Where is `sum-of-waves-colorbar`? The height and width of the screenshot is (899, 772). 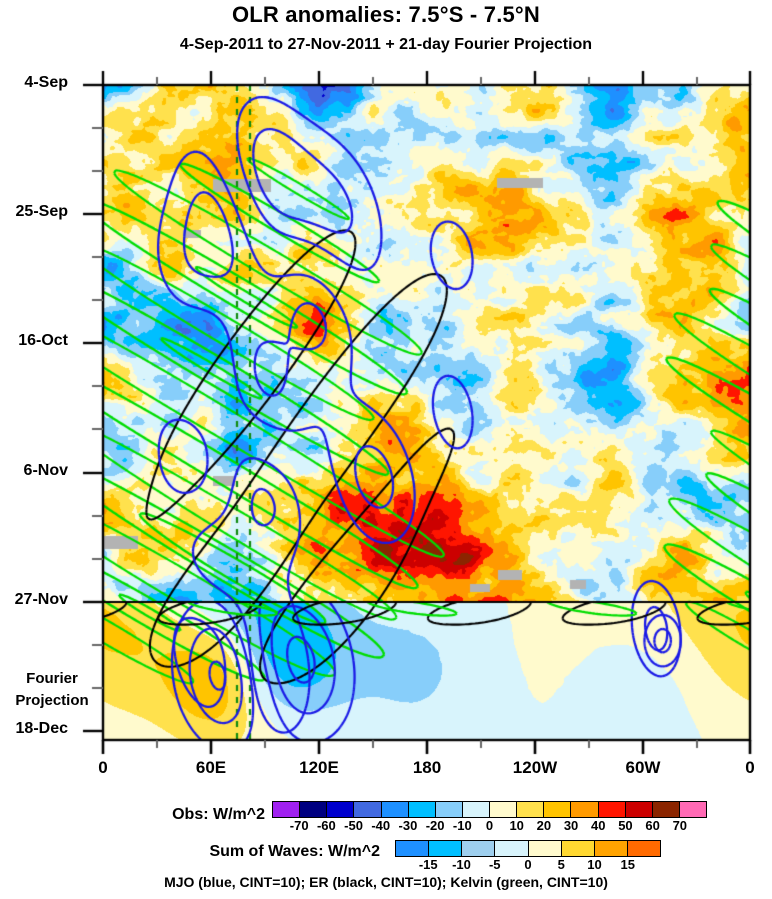 sum-of-waves-colorbar is located at coordinates (528, 848).